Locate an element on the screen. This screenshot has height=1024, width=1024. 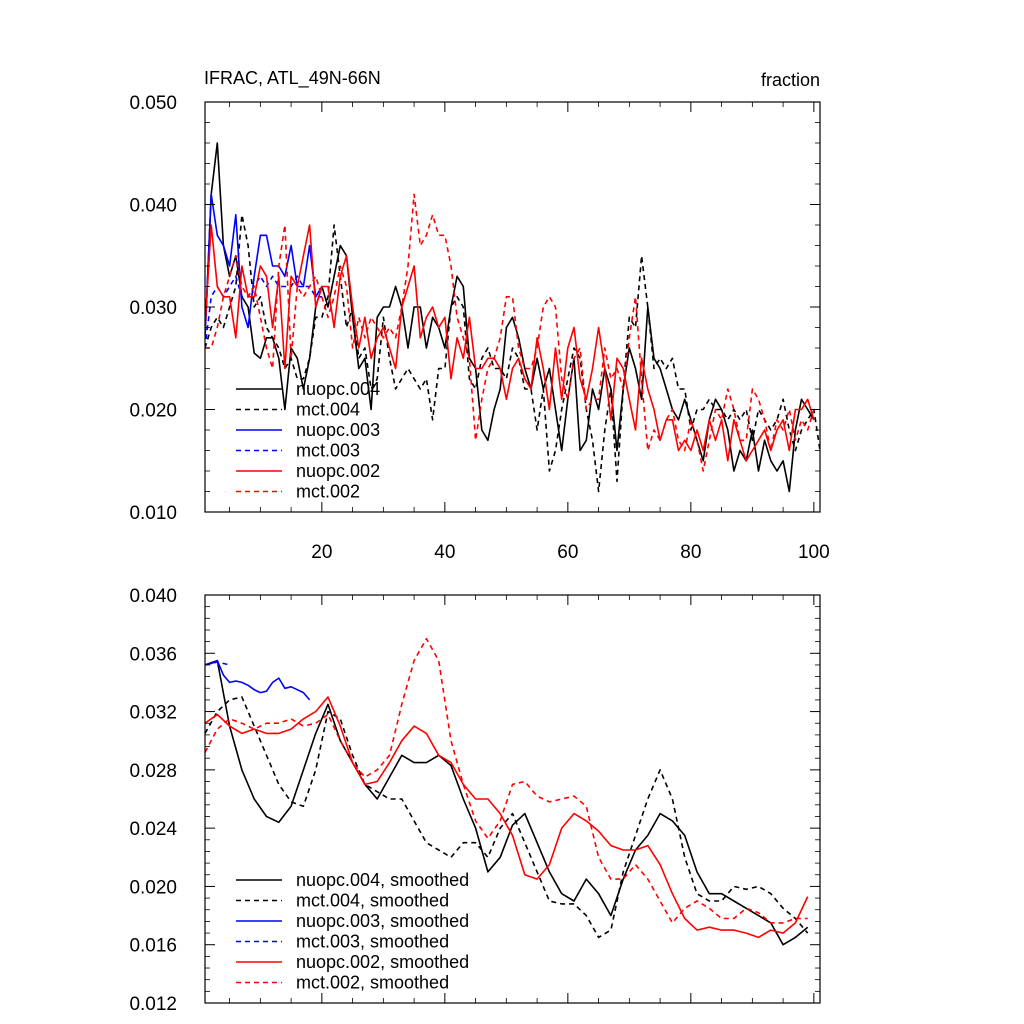
legend-label: nuopc.004 is located at coordinates (338, 389).